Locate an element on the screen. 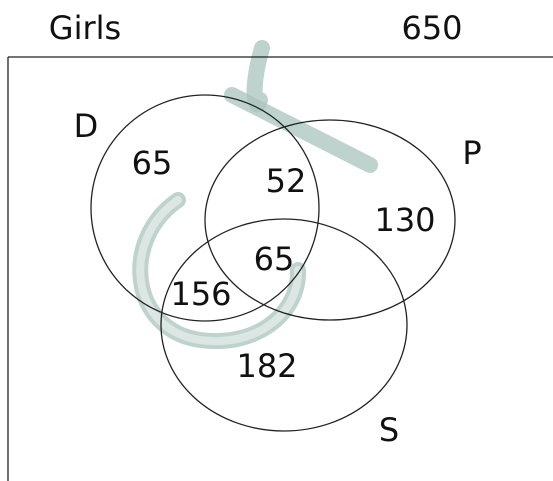  region-value: 156 is located at coordinates (200, 294).